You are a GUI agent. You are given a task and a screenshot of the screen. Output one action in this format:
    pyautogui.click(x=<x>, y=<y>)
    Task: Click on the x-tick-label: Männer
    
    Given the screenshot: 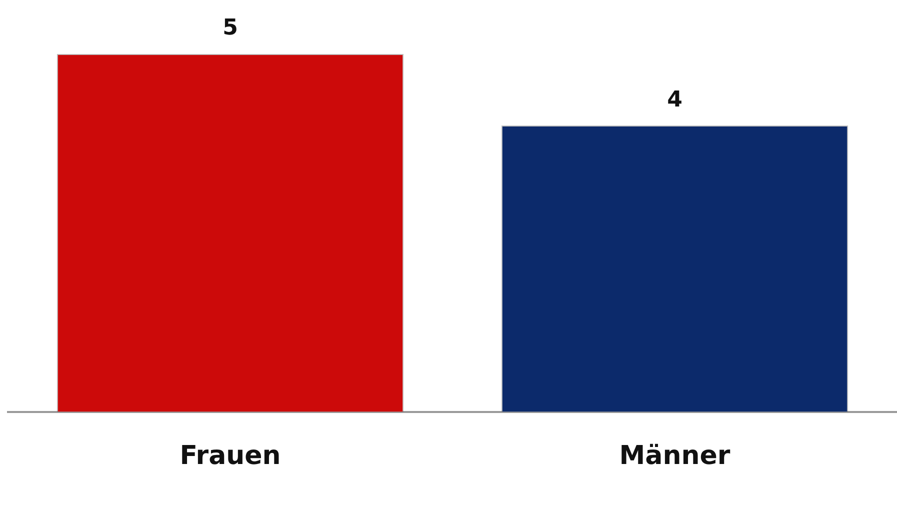 What is the action you would take?
    pyautogui.click(x=674, y=456)
    